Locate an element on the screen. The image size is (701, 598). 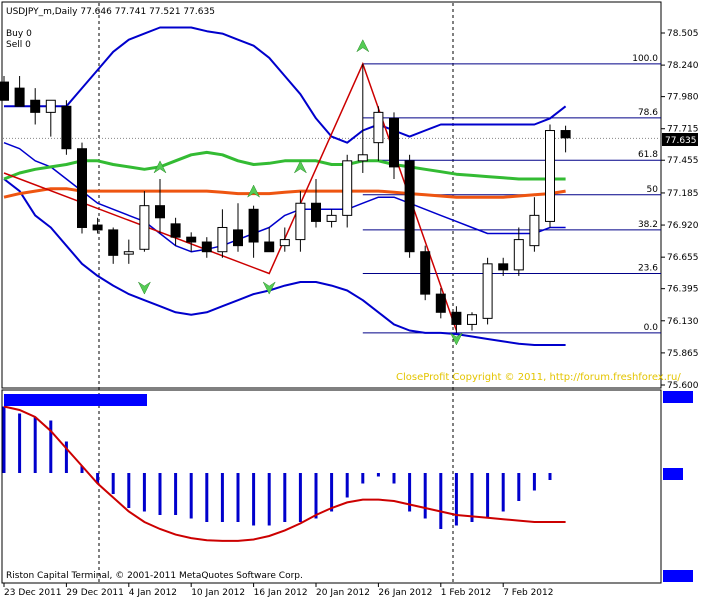
fibo-label: 61.8 is located at coordinates (648, 155).